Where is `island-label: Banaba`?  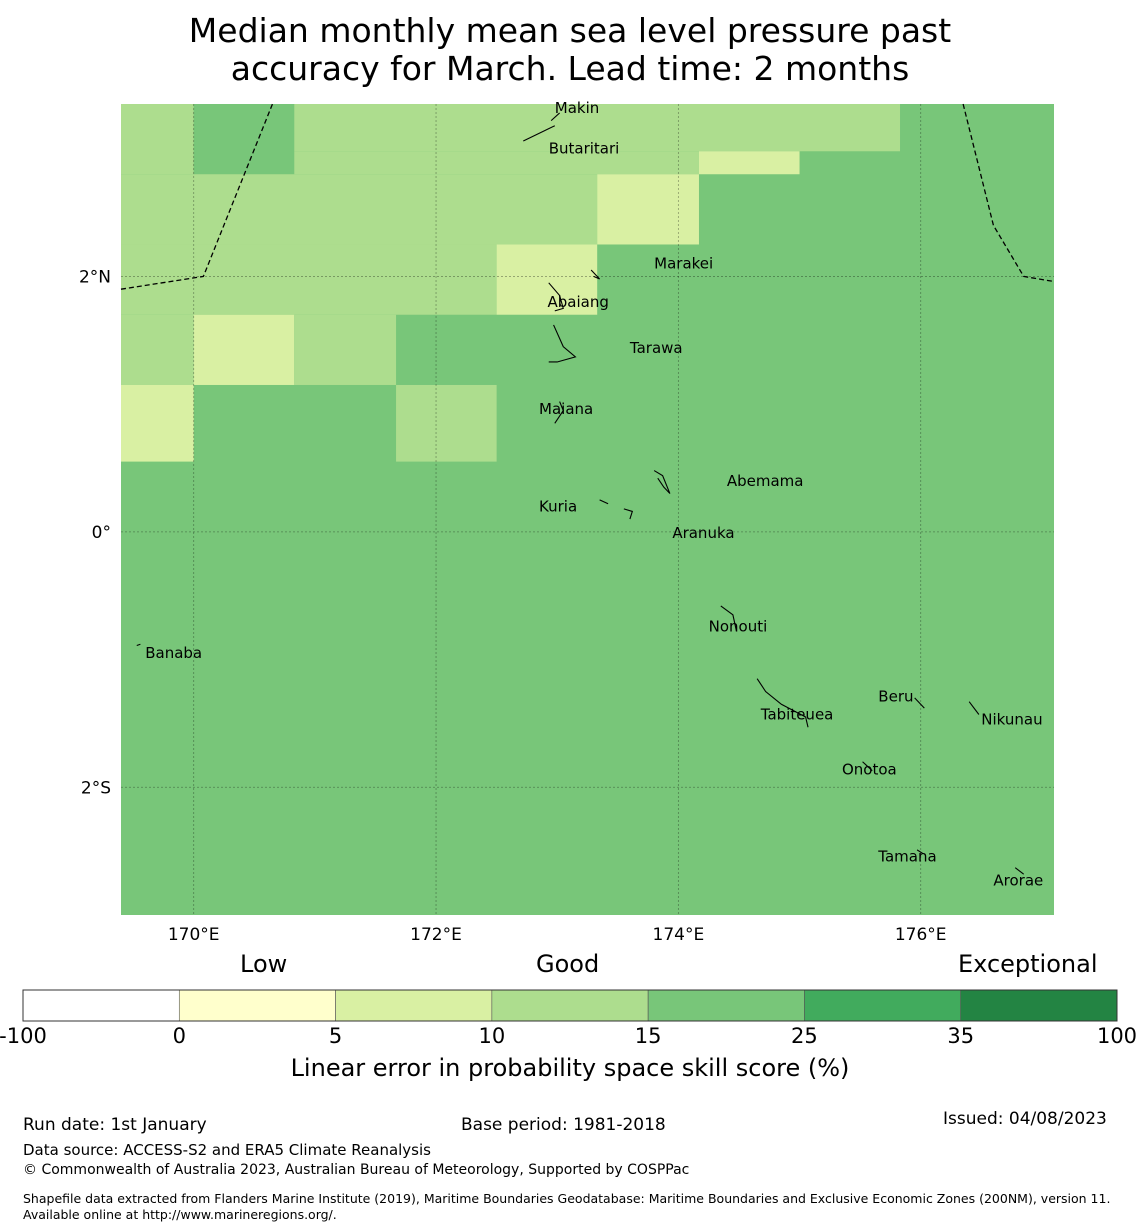
island-label: Banaba is located at coordinates (173, 653).